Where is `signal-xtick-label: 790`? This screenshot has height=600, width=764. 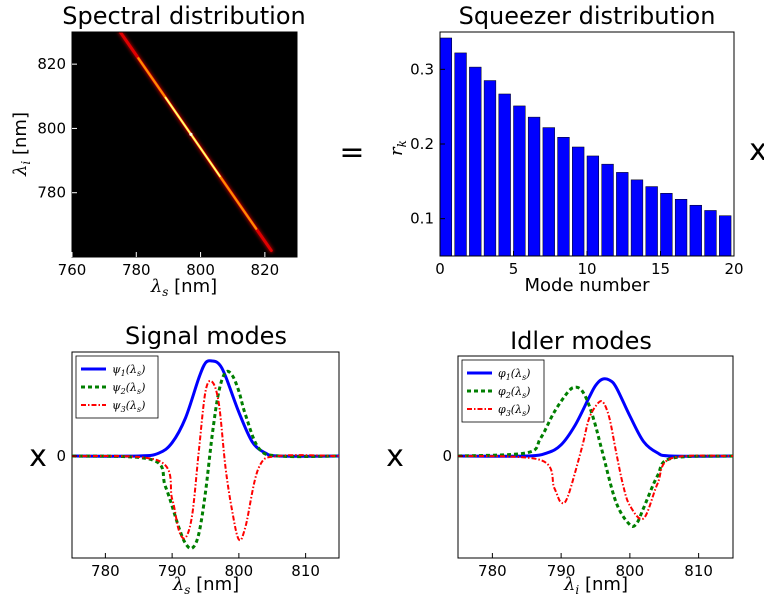 signal-xtick-label: 790 is located at coordinates (172, 571).